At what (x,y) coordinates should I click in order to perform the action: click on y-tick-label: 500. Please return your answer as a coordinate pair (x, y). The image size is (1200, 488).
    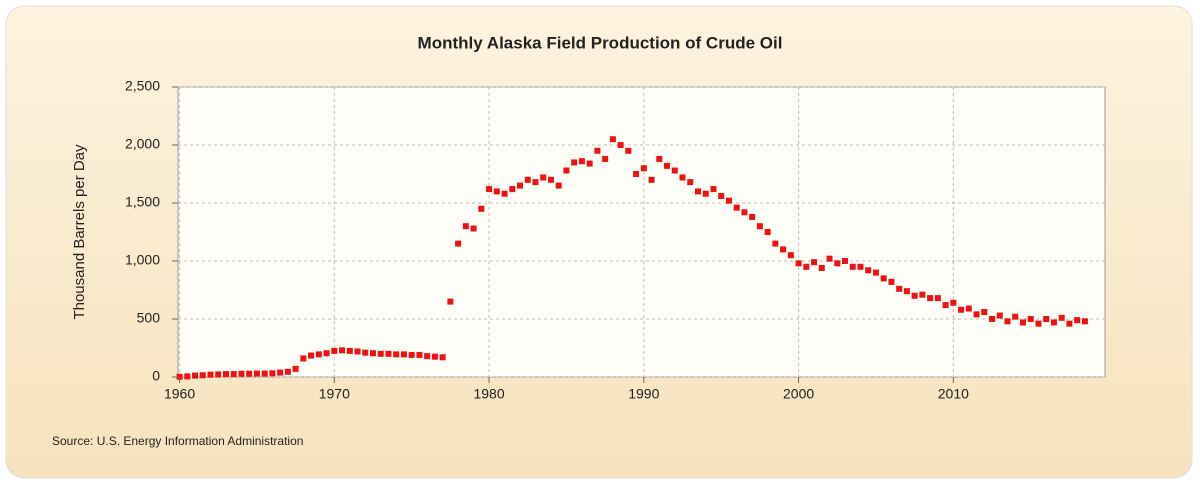
    Looking at the image, I should click on (149, 318).